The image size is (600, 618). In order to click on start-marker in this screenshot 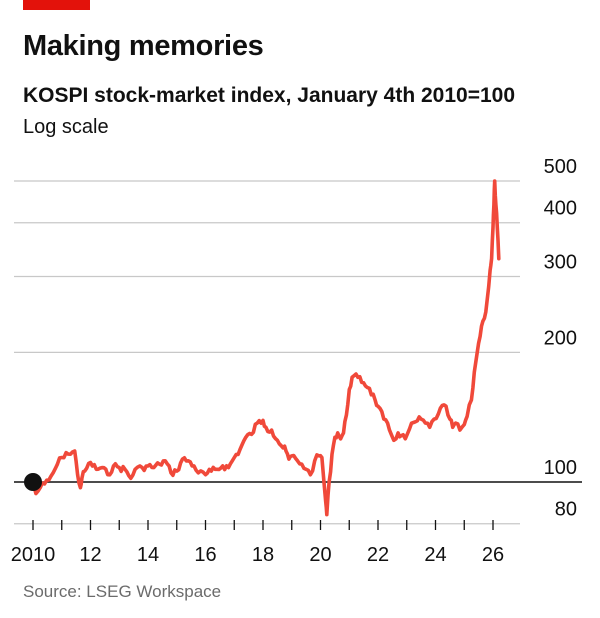, I will do `click(33, 482)`.